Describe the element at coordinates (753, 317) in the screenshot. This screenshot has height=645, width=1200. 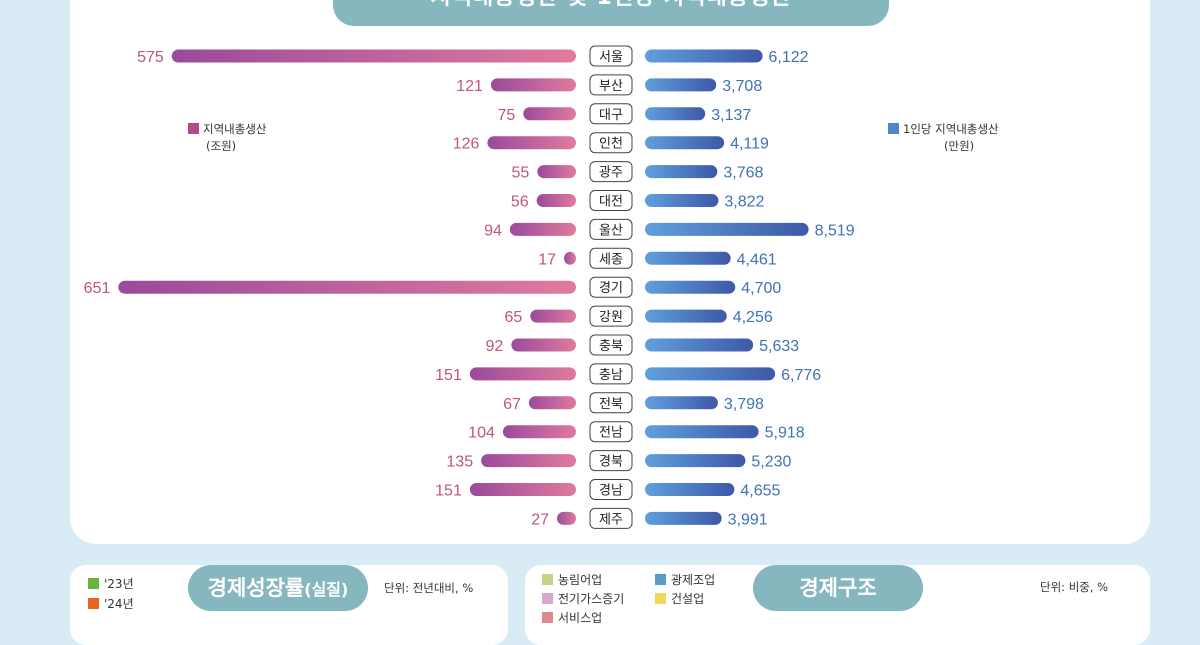
I see `label-grdp-per-capita-9: 4,256` at that location.